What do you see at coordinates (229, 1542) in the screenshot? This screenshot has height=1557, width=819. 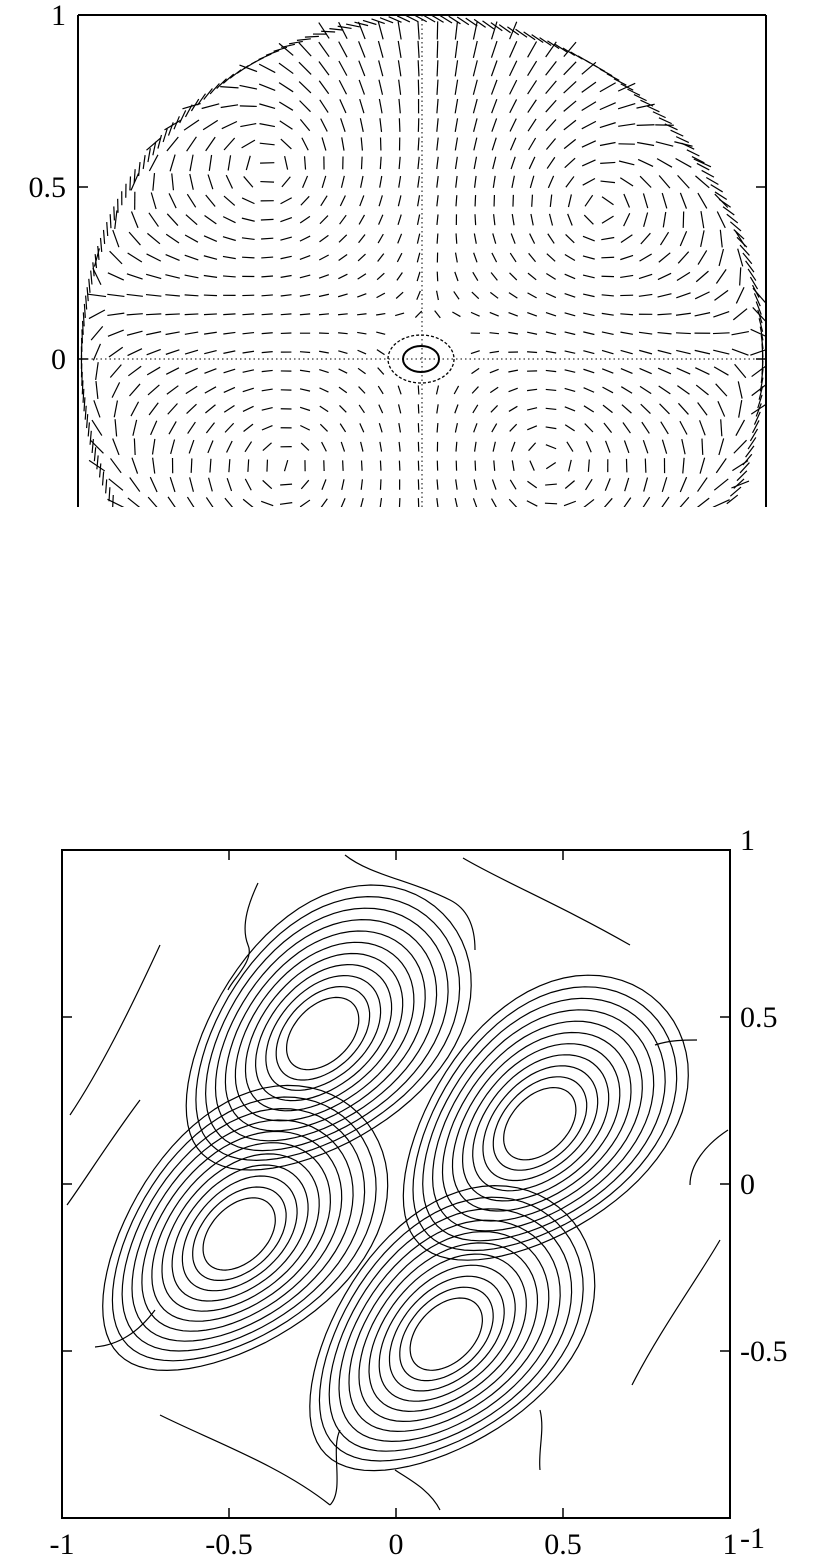 I see `bottom-x-tick-label: -0.5` at bounding box center [229, 1542].